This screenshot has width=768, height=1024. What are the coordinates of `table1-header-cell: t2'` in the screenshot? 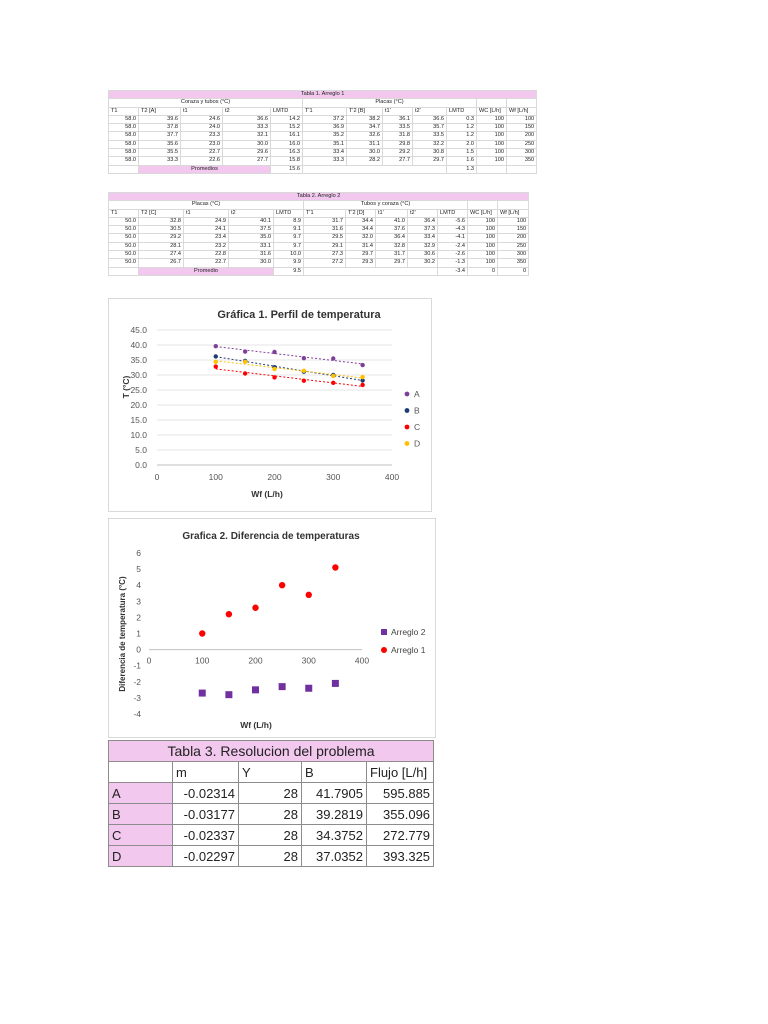 It's located at (429, 111).